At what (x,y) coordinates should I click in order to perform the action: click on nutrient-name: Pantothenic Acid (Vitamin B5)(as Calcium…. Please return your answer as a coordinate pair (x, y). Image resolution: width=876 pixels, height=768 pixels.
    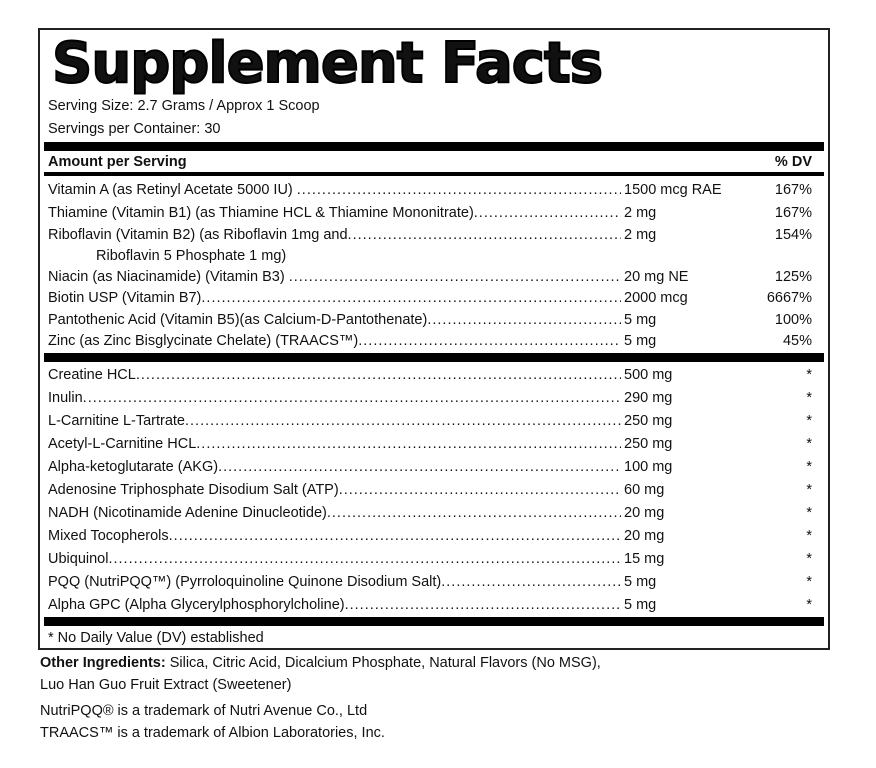
    Looking at the image, I should click on (334, 320).